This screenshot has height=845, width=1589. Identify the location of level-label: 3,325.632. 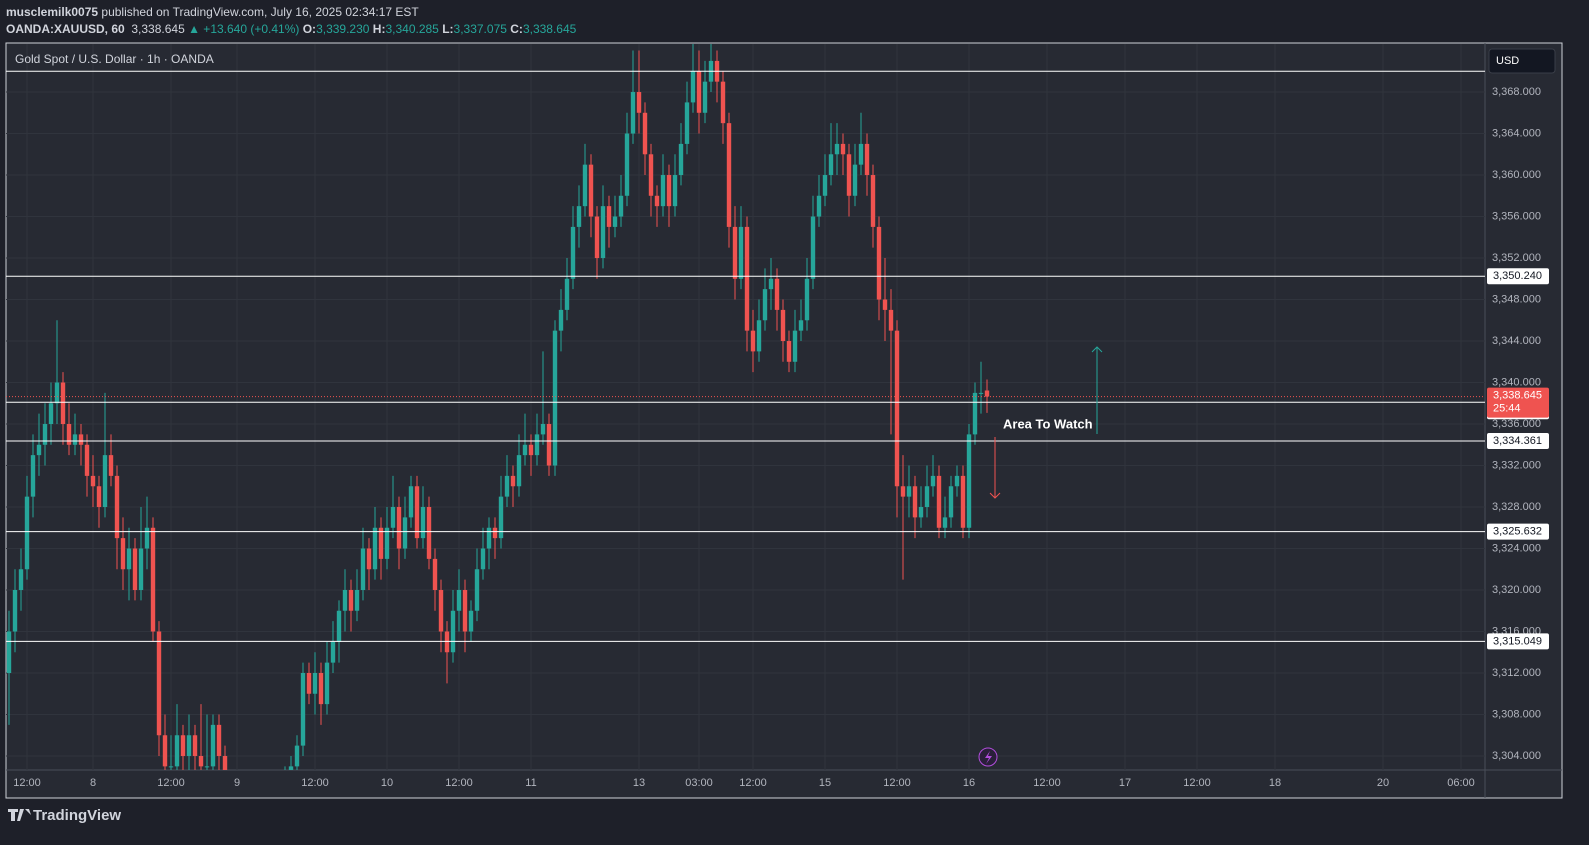
(1517, 531).